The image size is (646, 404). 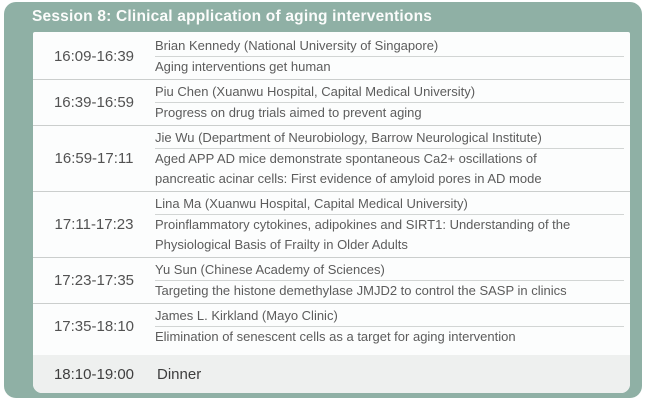 What do you see at coordinates (94, 56) in the screenshot?
I see `time-range: 16:09-16:39` at bounding box center [94, 56].